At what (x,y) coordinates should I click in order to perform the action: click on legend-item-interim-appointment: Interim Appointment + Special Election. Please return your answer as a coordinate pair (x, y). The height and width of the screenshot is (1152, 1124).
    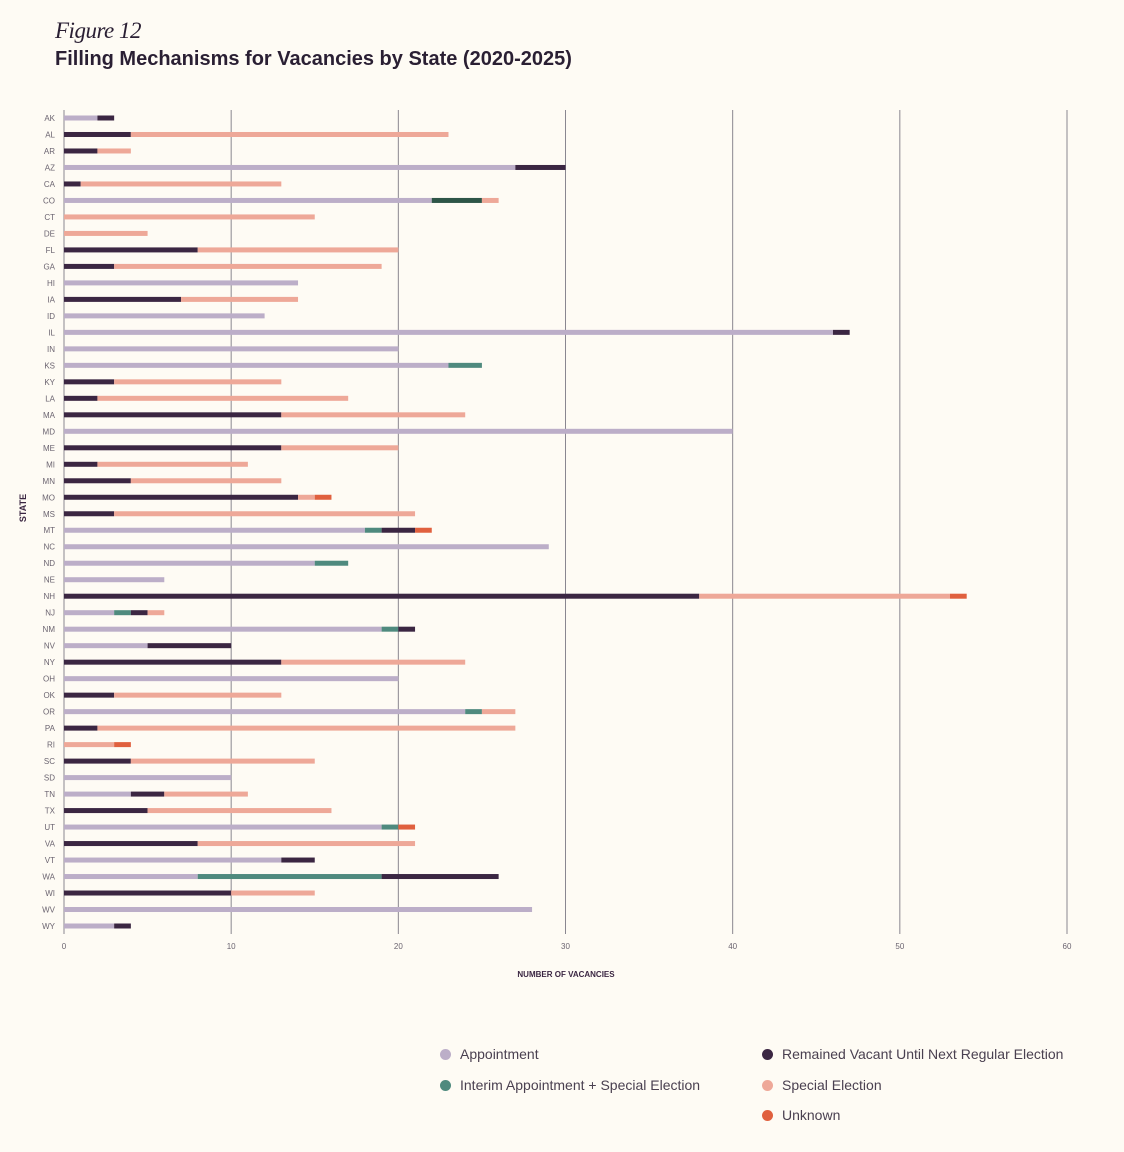
    Looking at the image, I should click on (570, 1085).